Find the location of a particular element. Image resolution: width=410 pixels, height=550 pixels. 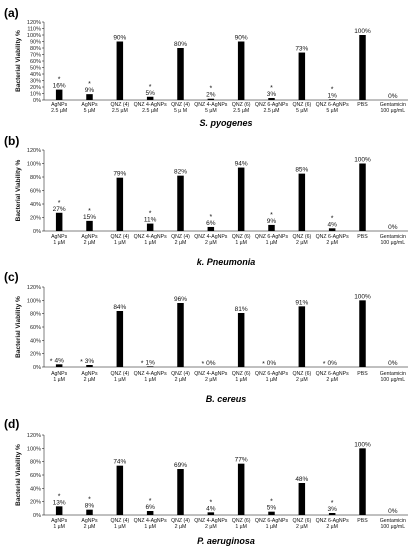

data-label: 1% is located at coordinates (332, 95).